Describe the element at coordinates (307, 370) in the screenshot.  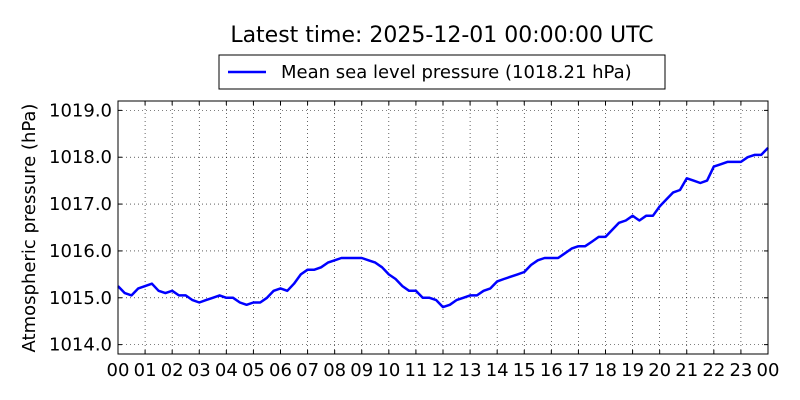
I see `x-tick-label: 07` at that location.